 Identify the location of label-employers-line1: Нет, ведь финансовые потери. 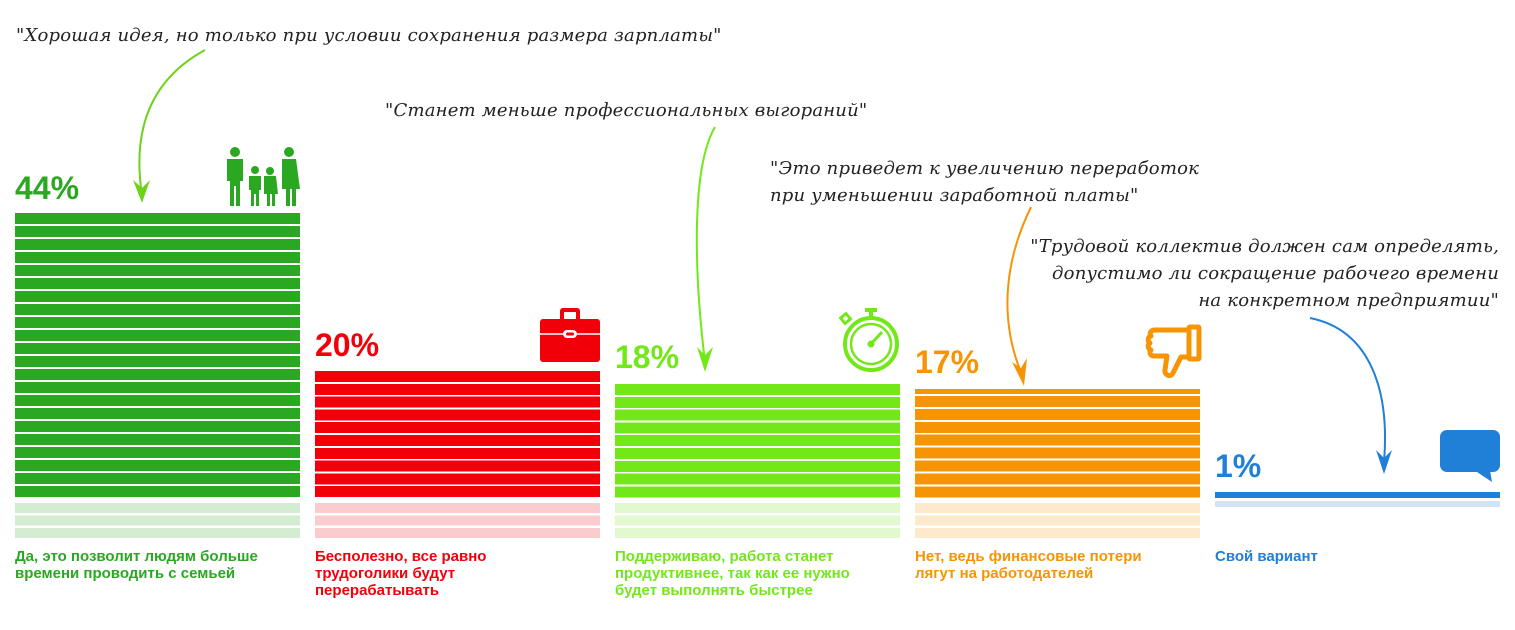
(1028, 556).